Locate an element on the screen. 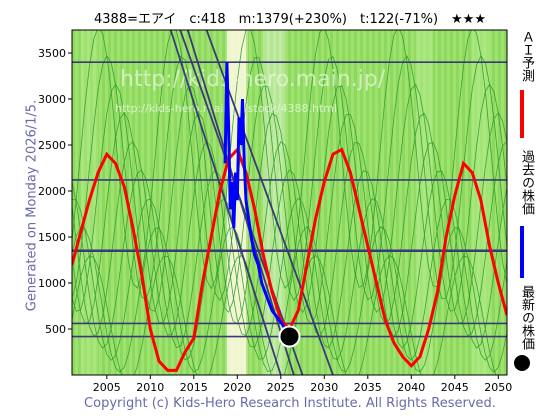  legend-past-price-label: 過去の株価 is located at coordinates (526, 182).